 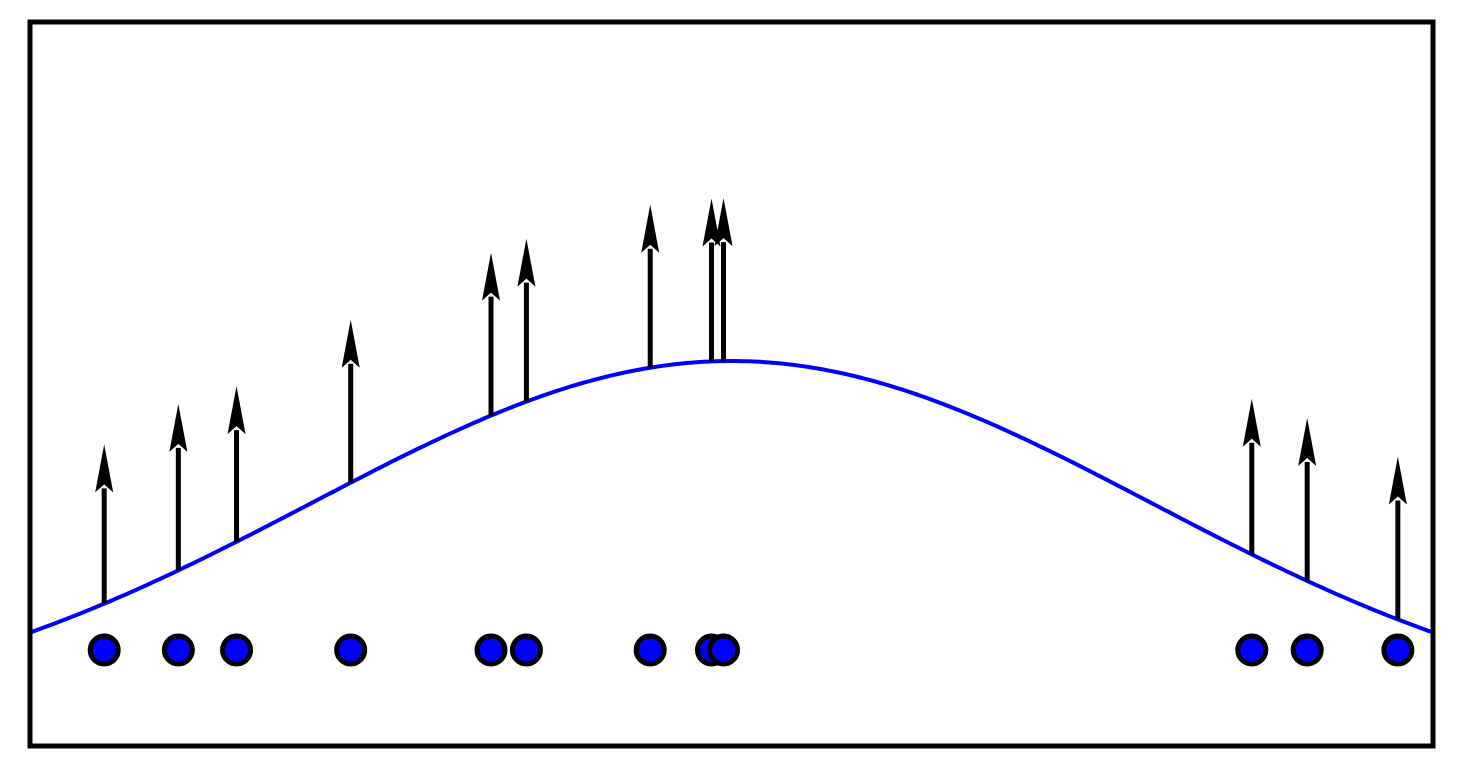 I want to click on point-group, so click(x=751, y=650).